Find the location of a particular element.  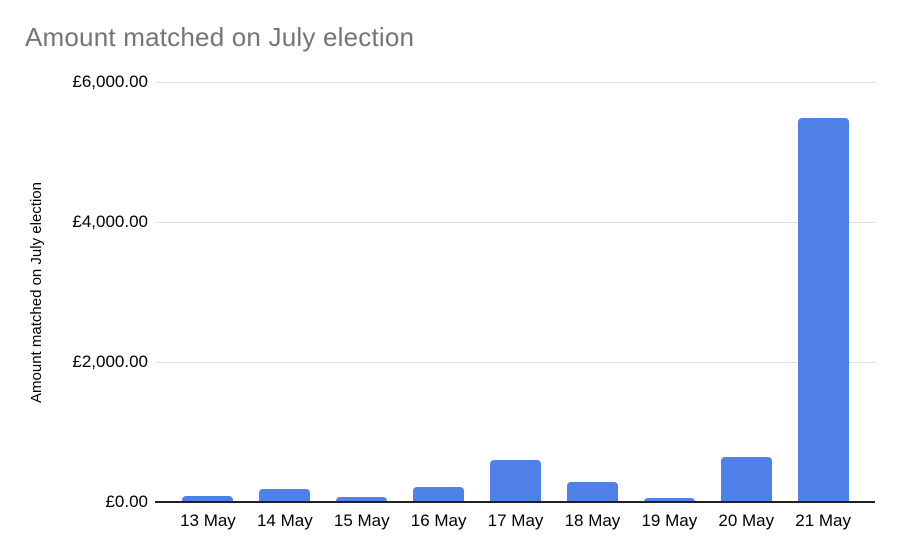

y-tick-label: £0.00 is located at coordinates (126, 501).